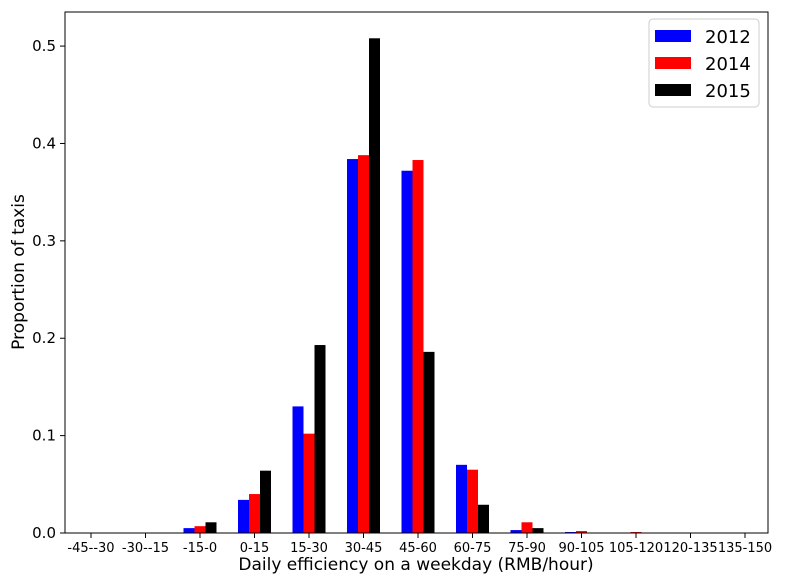 The width and height of the screenshot is (787, 586). What do you see at coordinates (704, 63) in the screenshot?
I see `legend: 2012 2014 2015` at bounding box center [704, 63].